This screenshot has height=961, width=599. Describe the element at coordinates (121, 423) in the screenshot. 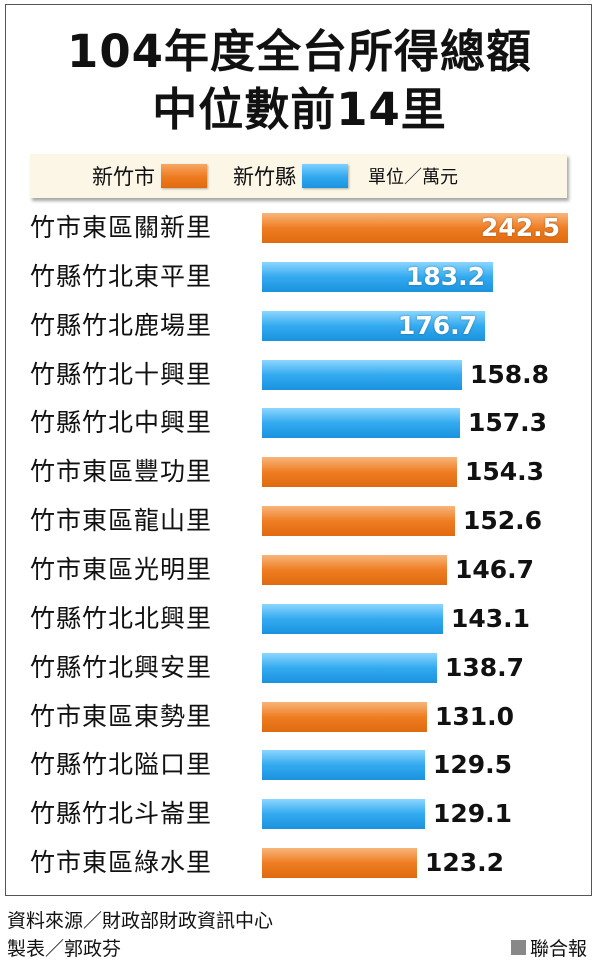

I see `category-label: 竹縣竹北中興里` at that location.